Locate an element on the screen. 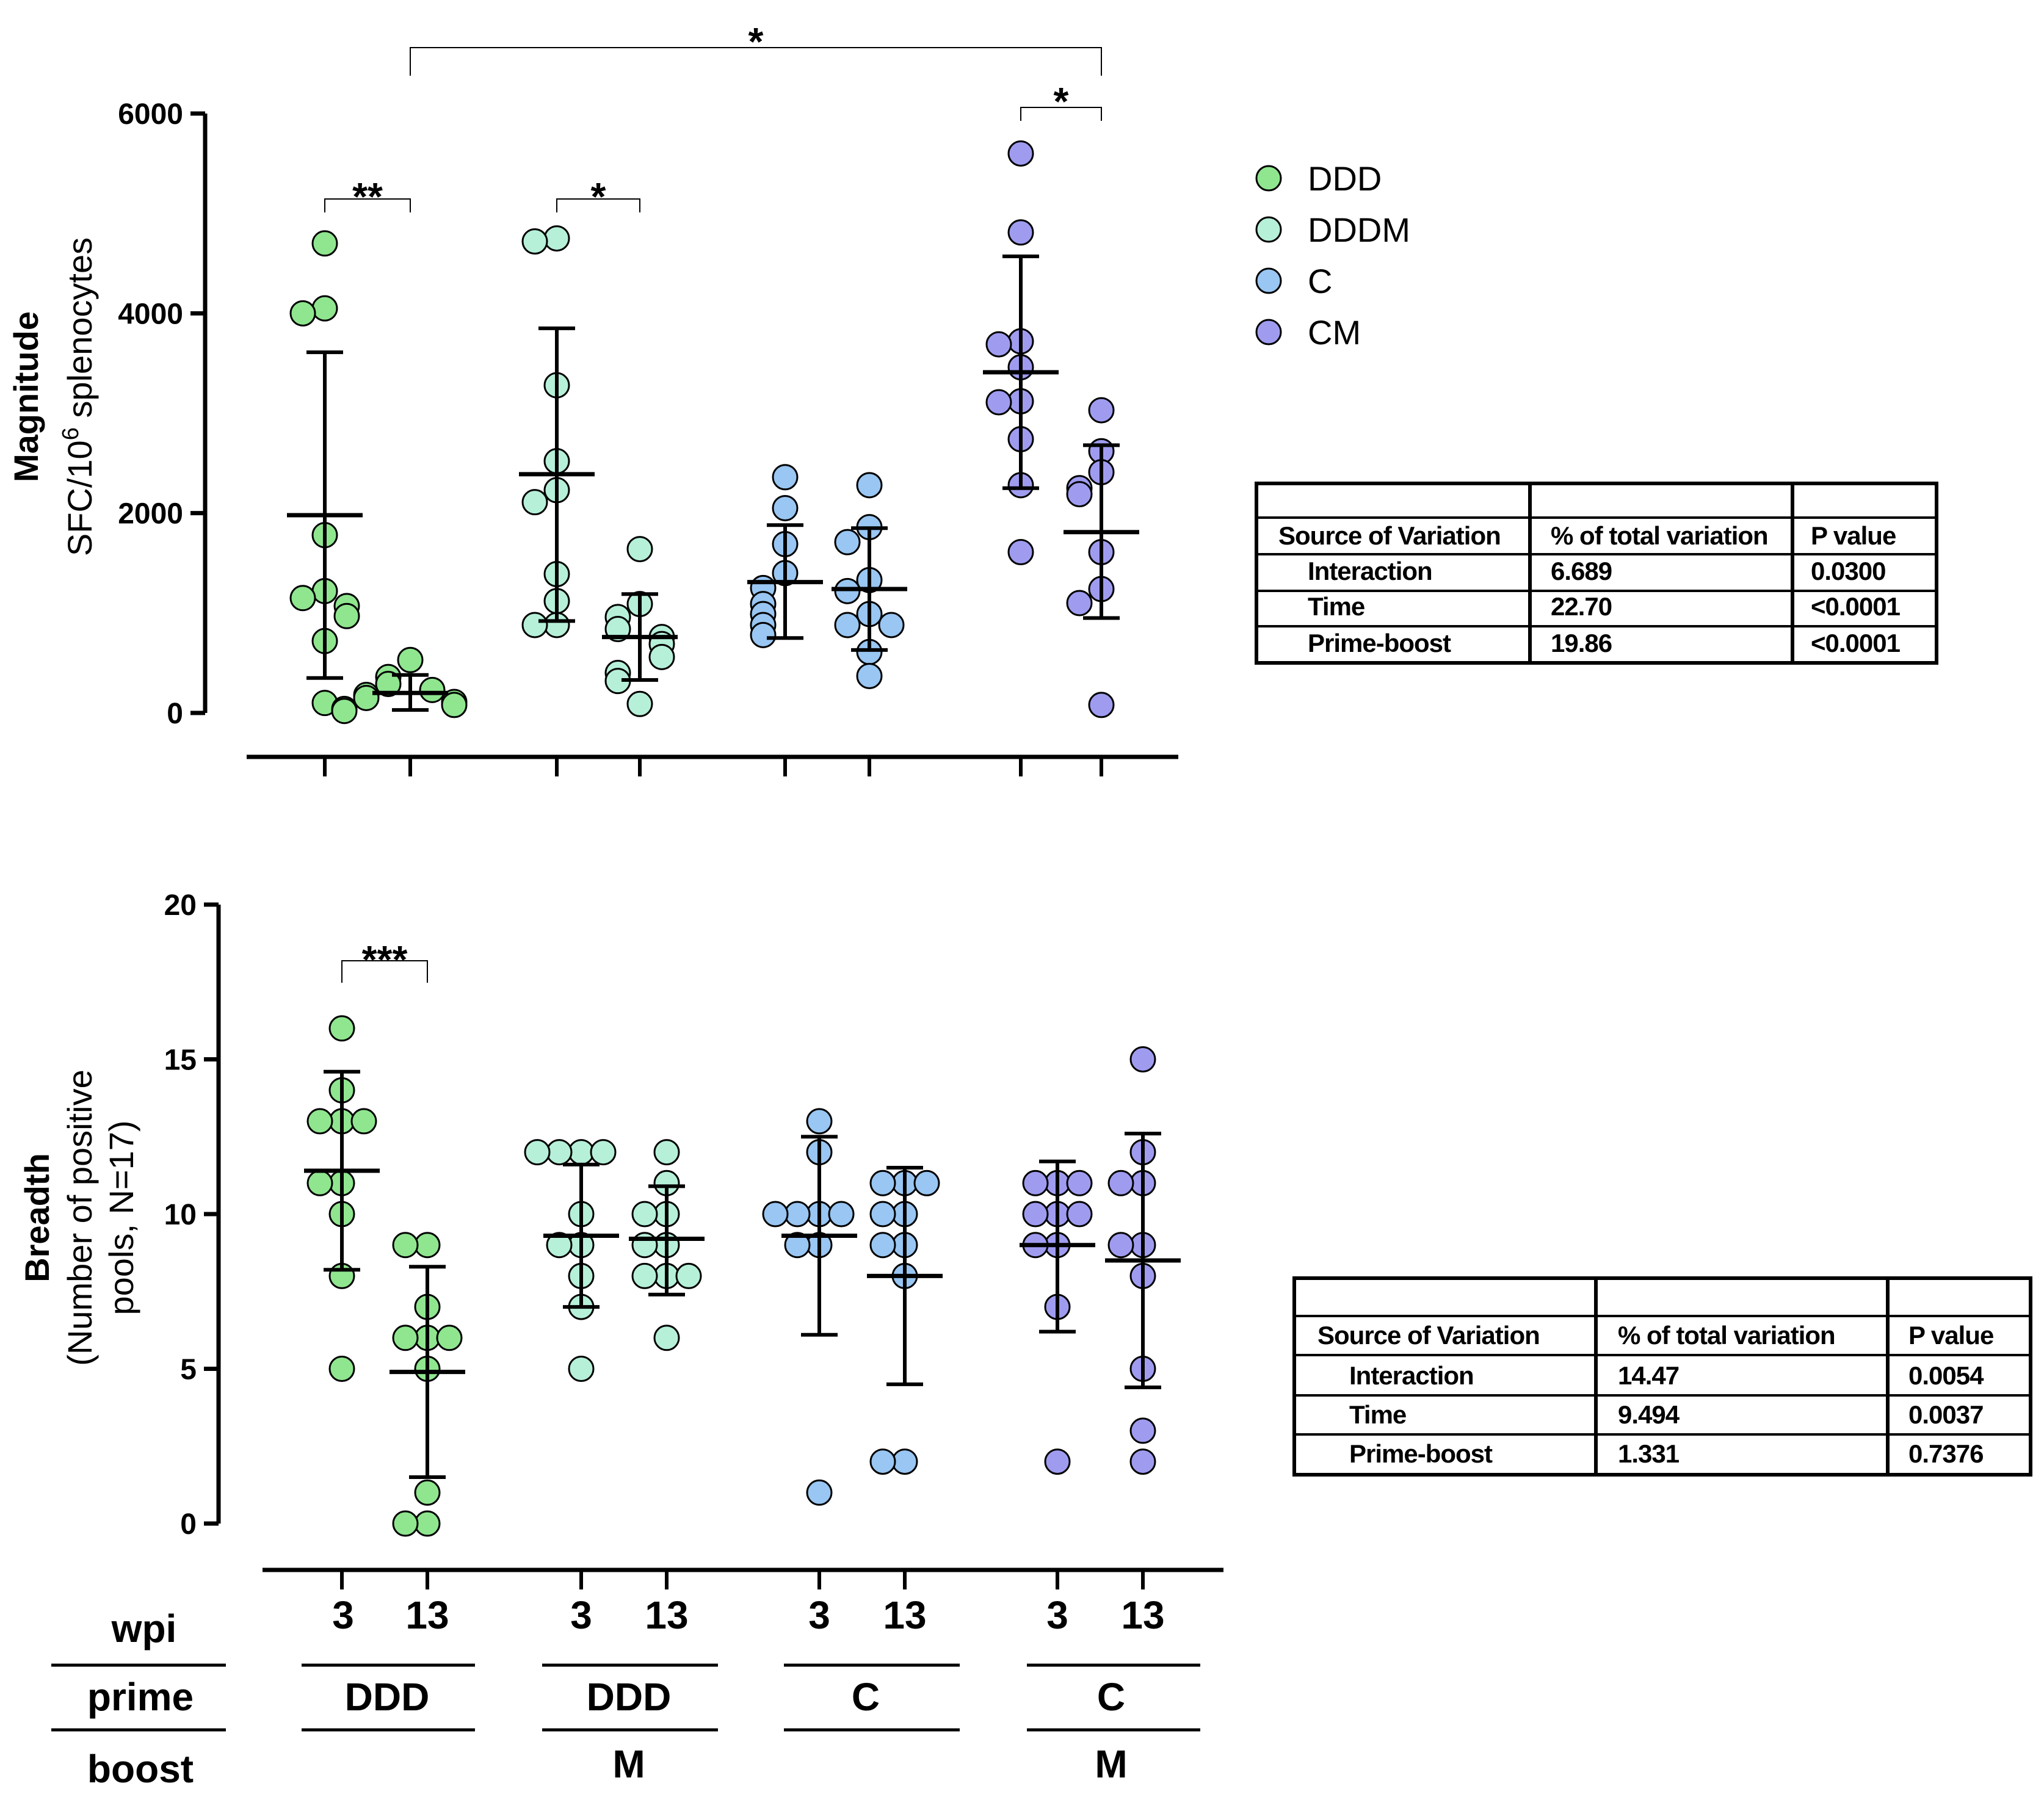  breadth-ylabel-bold: Breadth is located at coordinates (37, 1217).